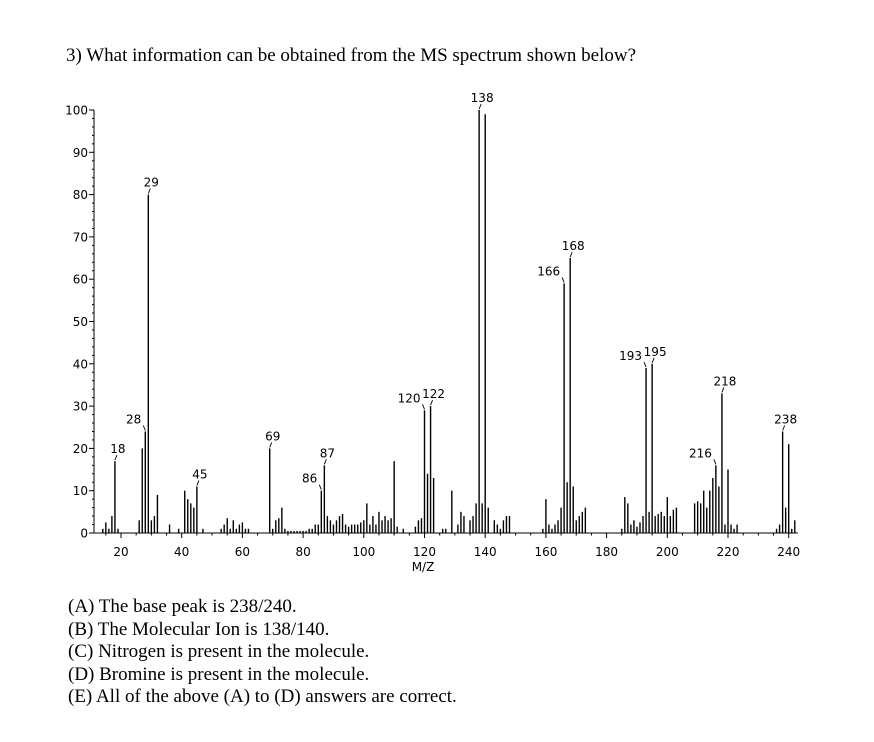 The height and width of the screenshot is (742, 874). Describe the element at coordinates (424, 552) in the screenshot. I see `x-tick-label: 120` at that location.